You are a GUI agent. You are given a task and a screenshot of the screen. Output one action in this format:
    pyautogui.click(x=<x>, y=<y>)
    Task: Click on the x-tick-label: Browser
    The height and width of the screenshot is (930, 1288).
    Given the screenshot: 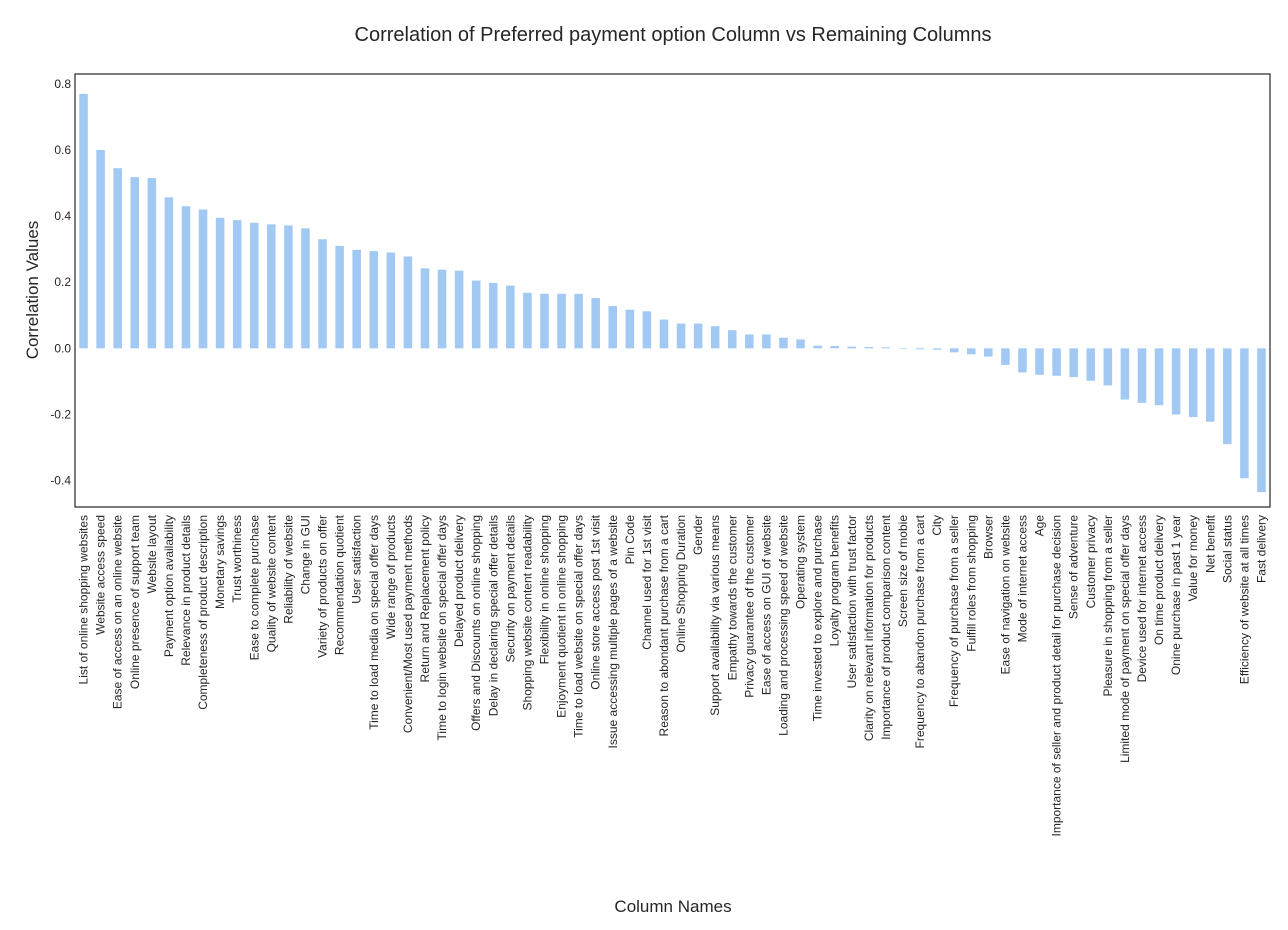 What is the action you would take?
    pyautogui.click(x=988, y=537)
    